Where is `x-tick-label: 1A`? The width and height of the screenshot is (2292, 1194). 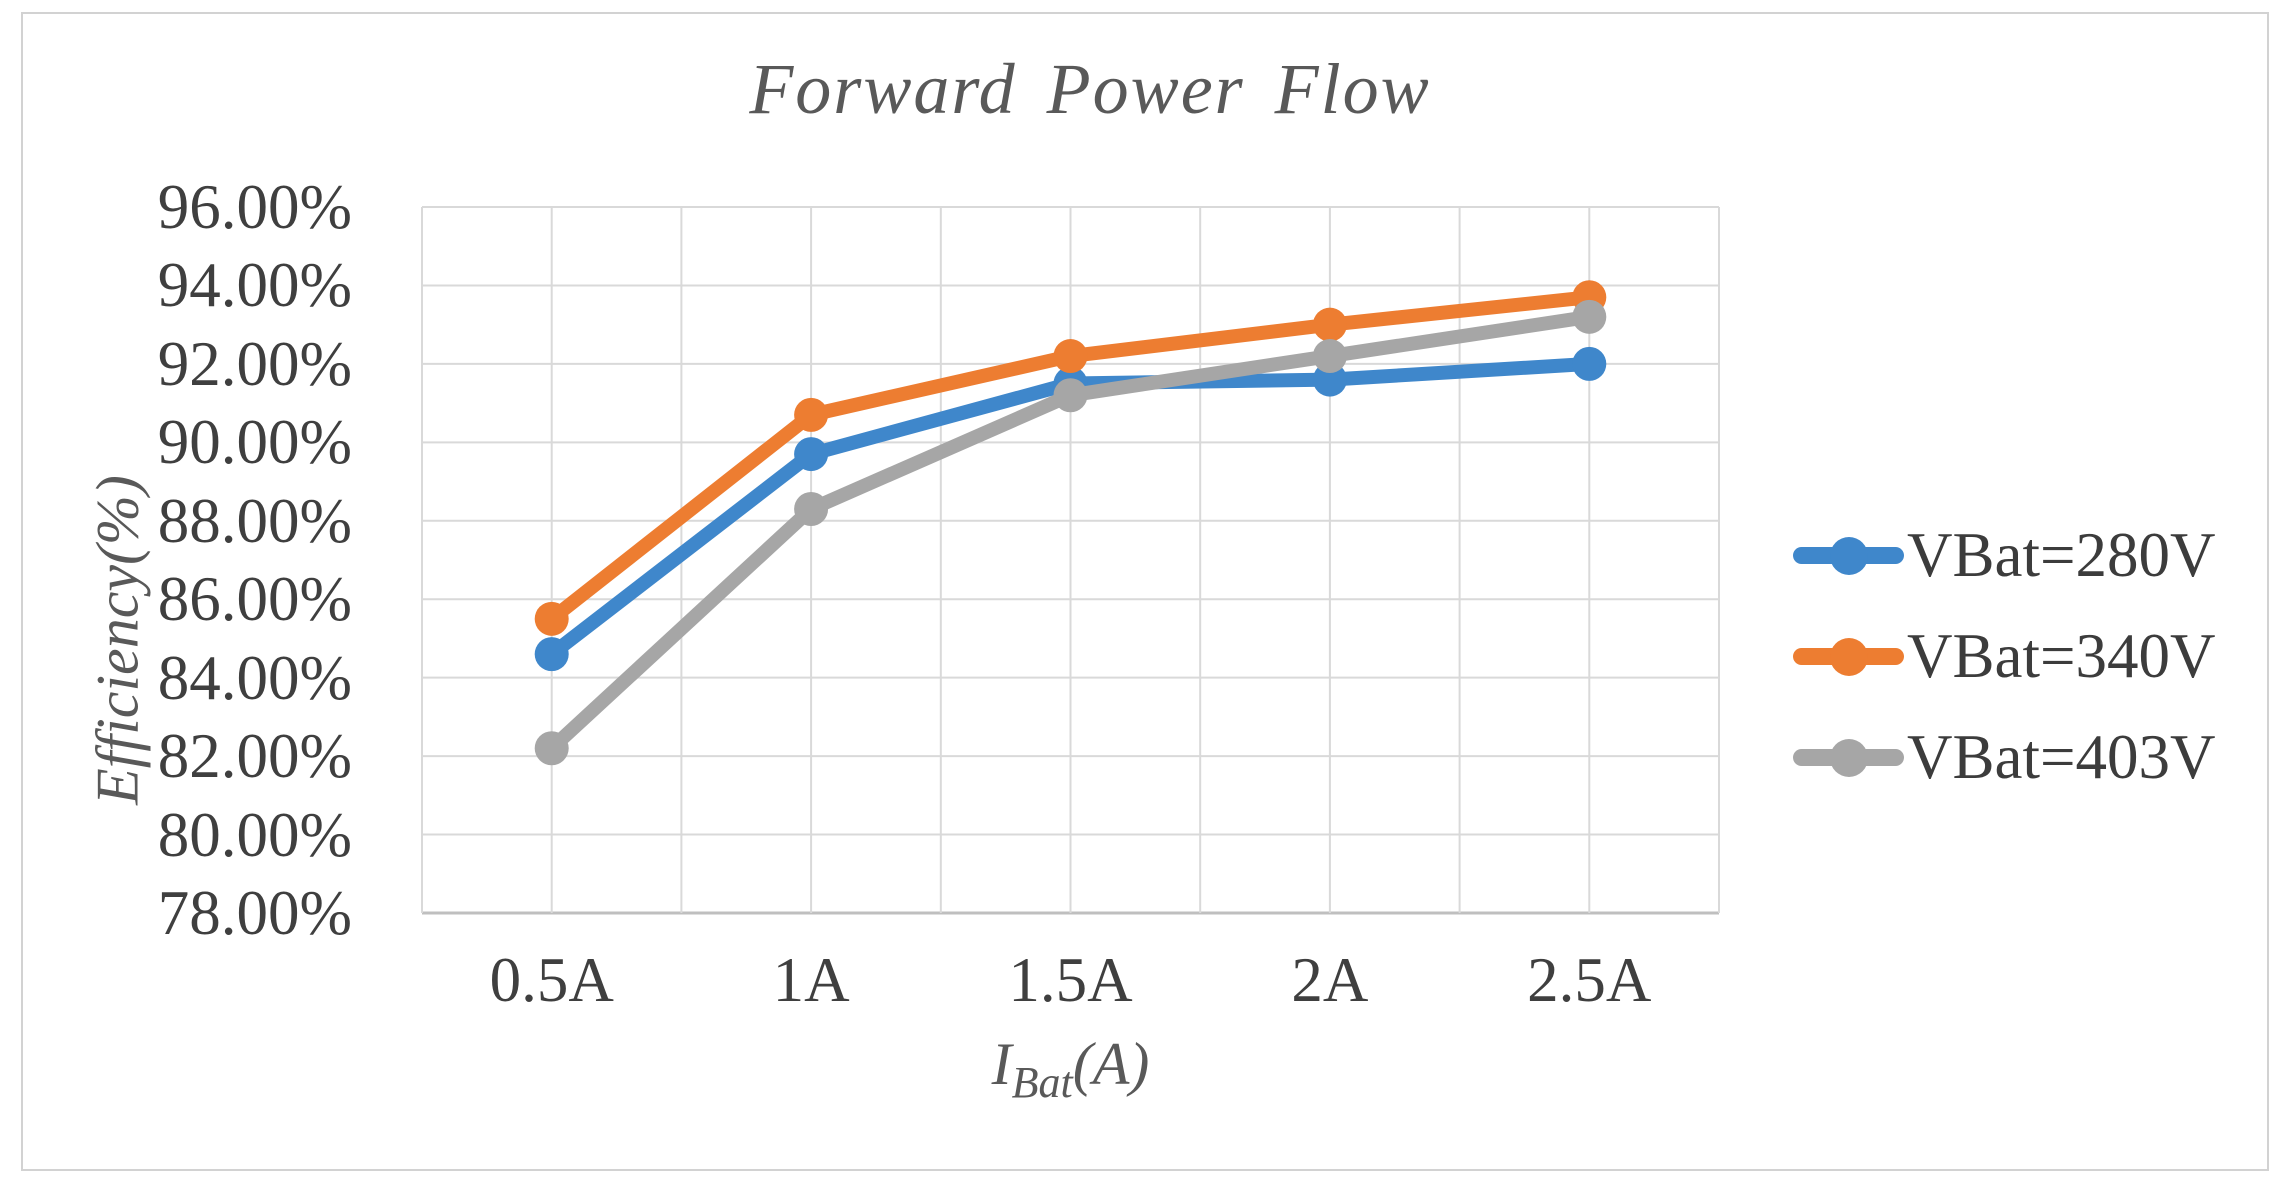
x-tick-label: 1A is located at coordinates (811, 980).